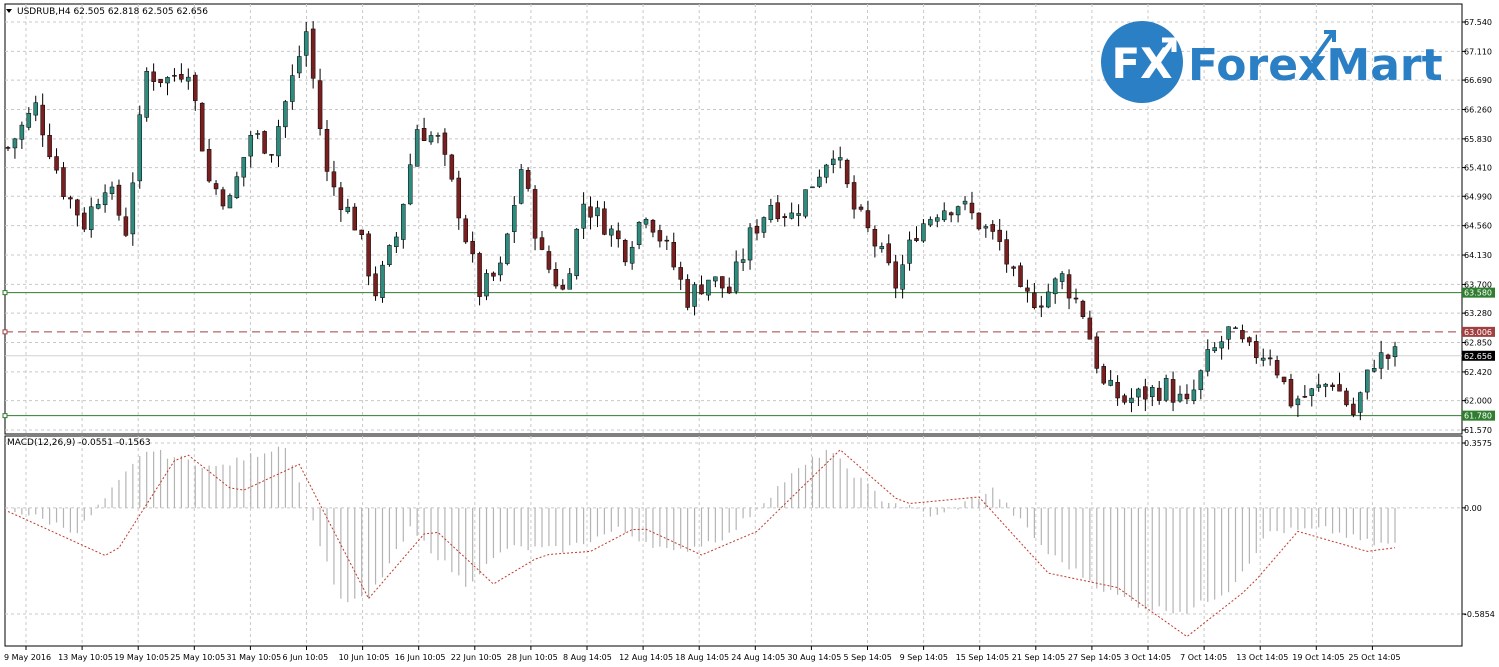  What do you see at coordinates (646, 657) in the screenshot?
I see `time-tick-label: 12 Aug 14:05` at bounding box center [646, 657].